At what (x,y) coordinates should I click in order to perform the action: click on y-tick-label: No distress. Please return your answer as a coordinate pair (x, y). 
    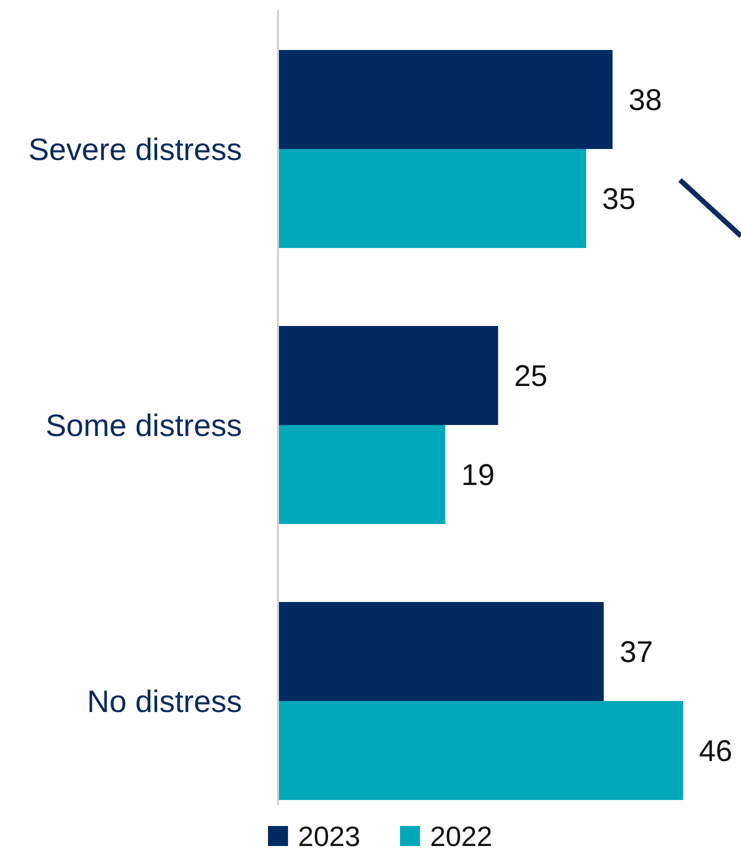
    Looking at the image, I should click on (164, 701).